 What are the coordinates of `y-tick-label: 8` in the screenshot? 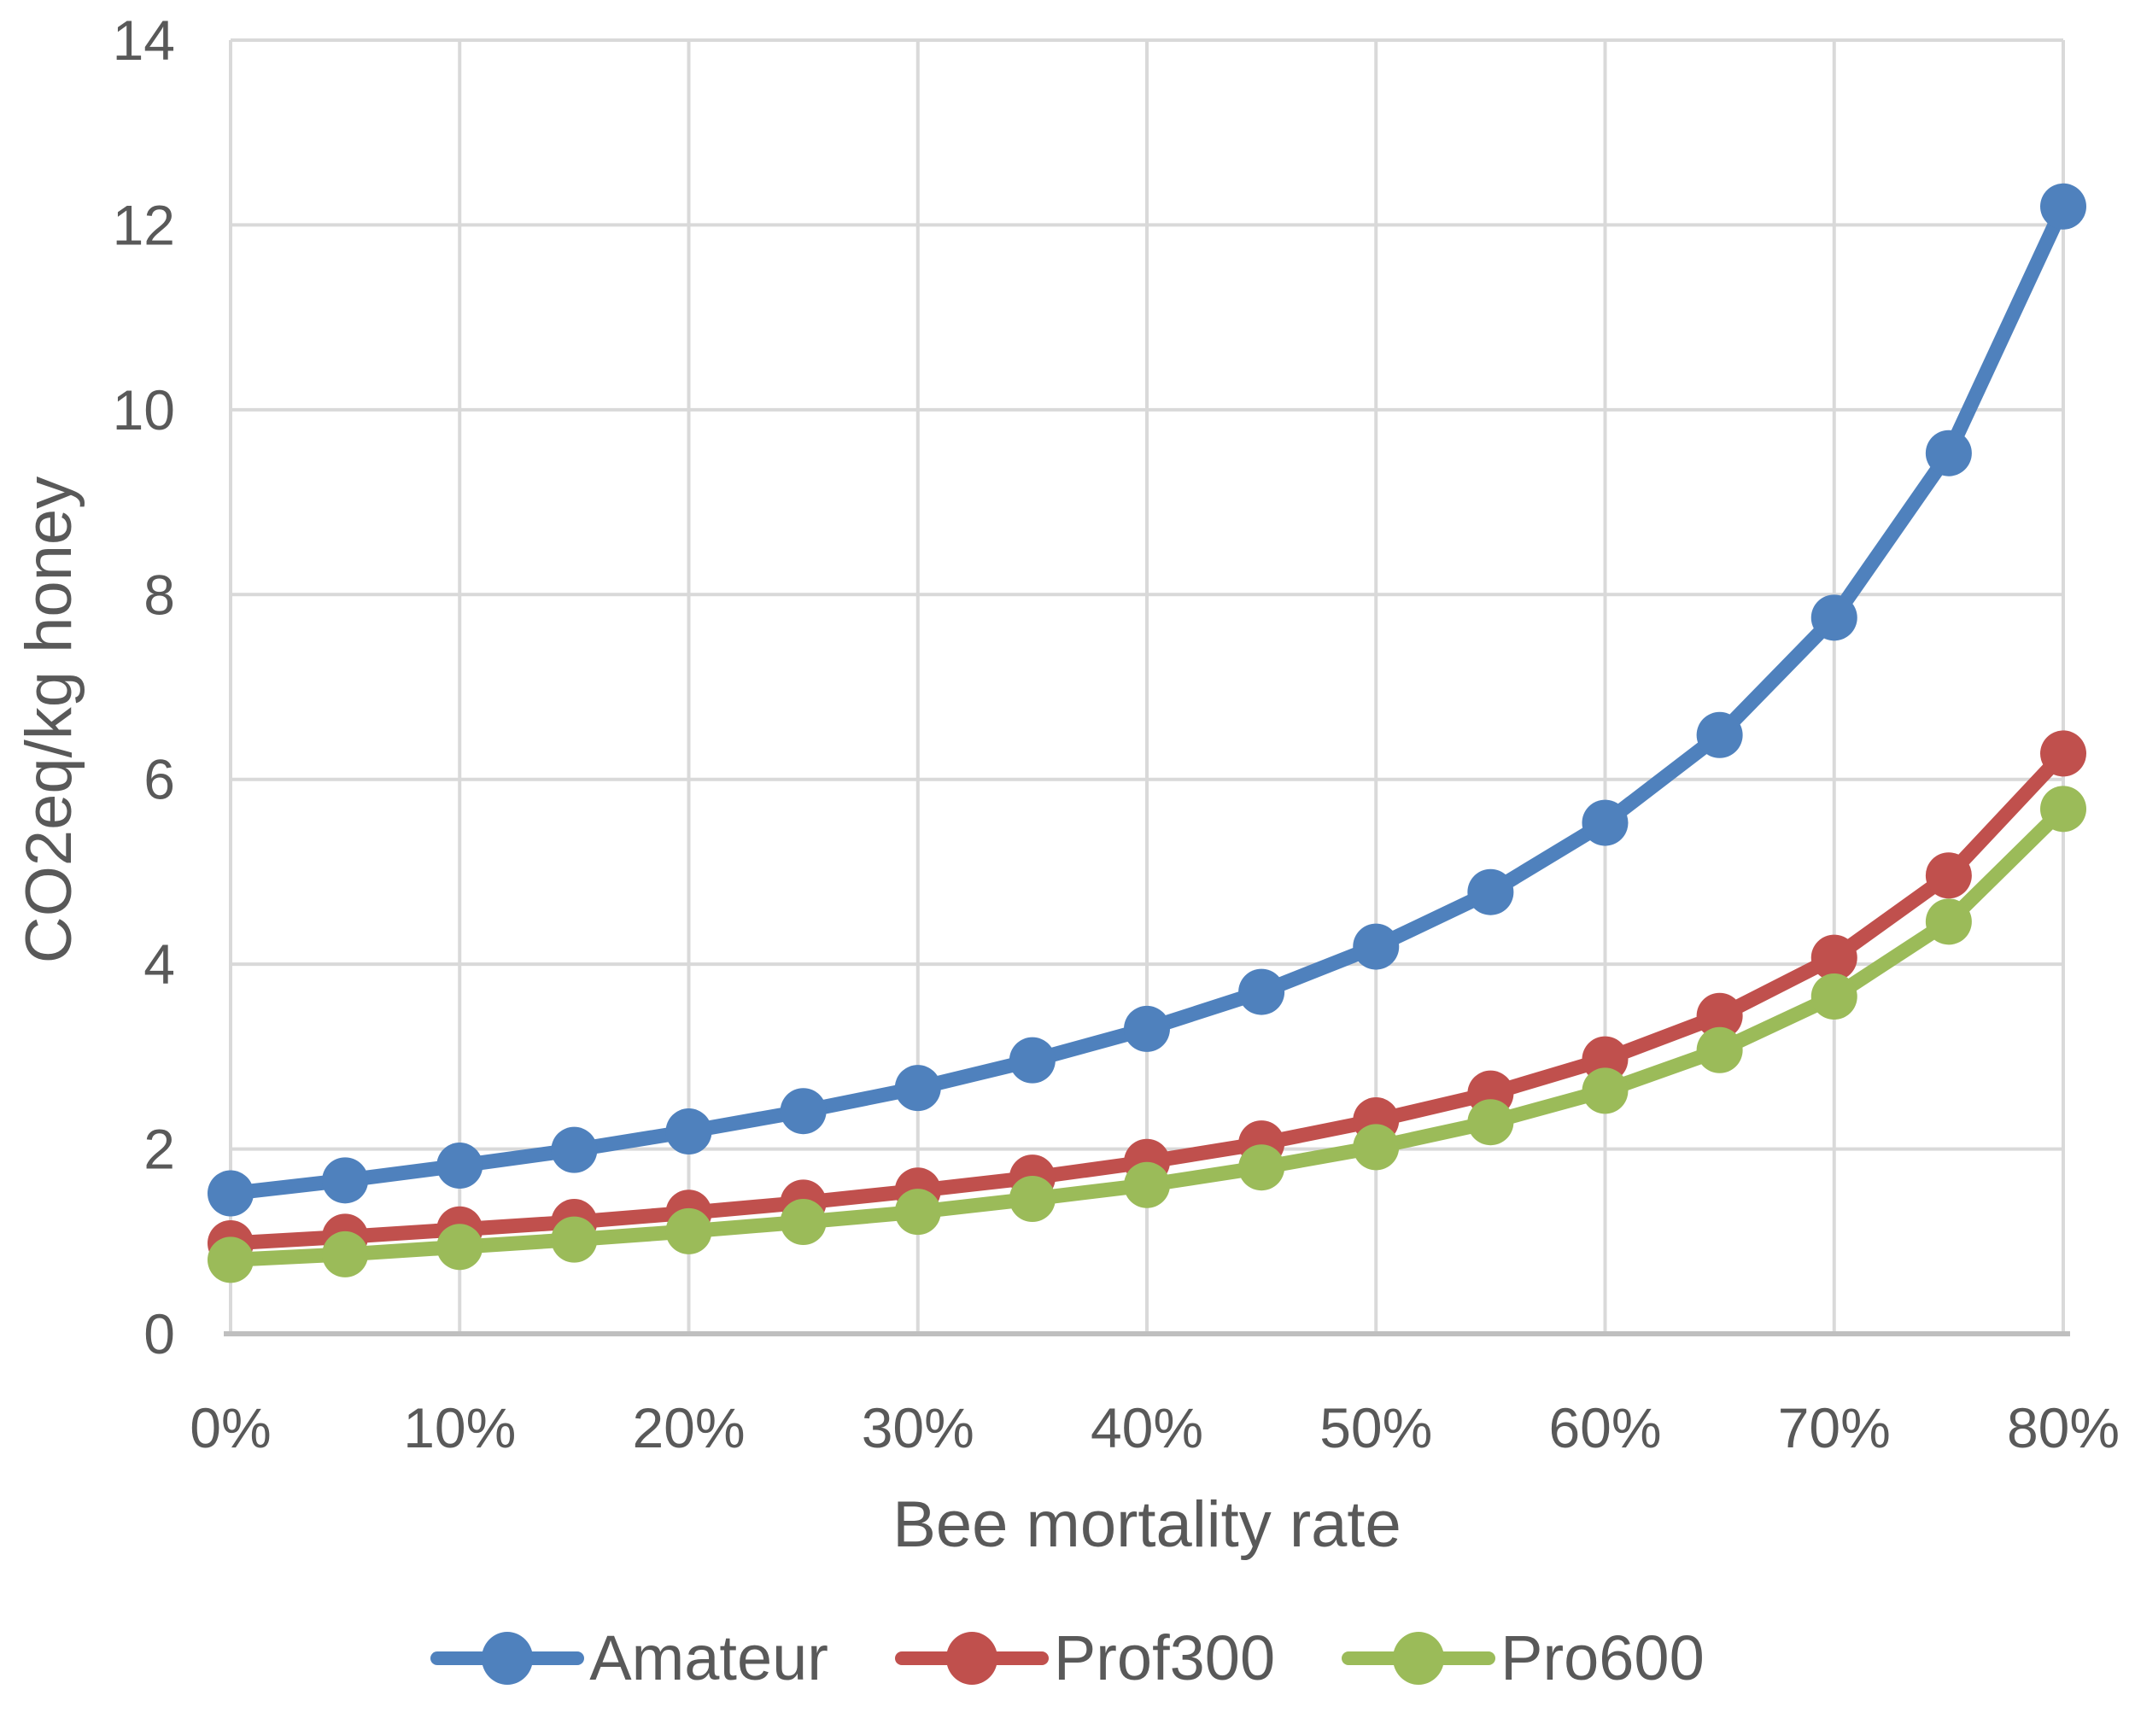 It's located at (159, 595).